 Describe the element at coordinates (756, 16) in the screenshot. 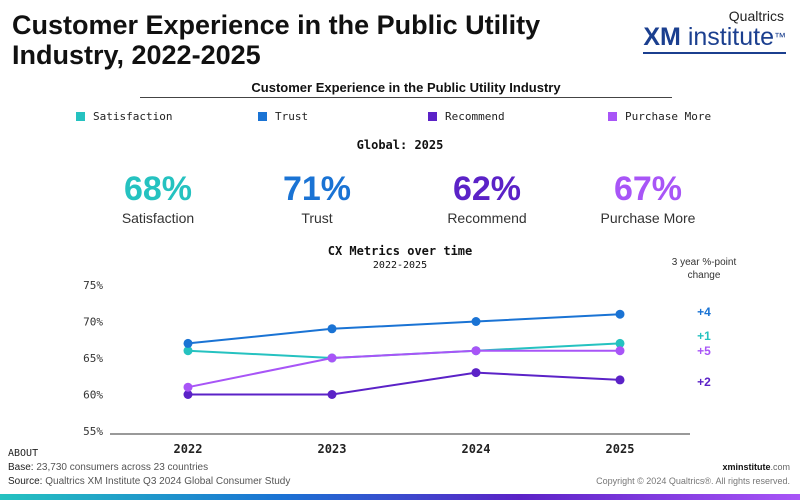

I see `brand-qualtrics: Qualtrics` at that location.